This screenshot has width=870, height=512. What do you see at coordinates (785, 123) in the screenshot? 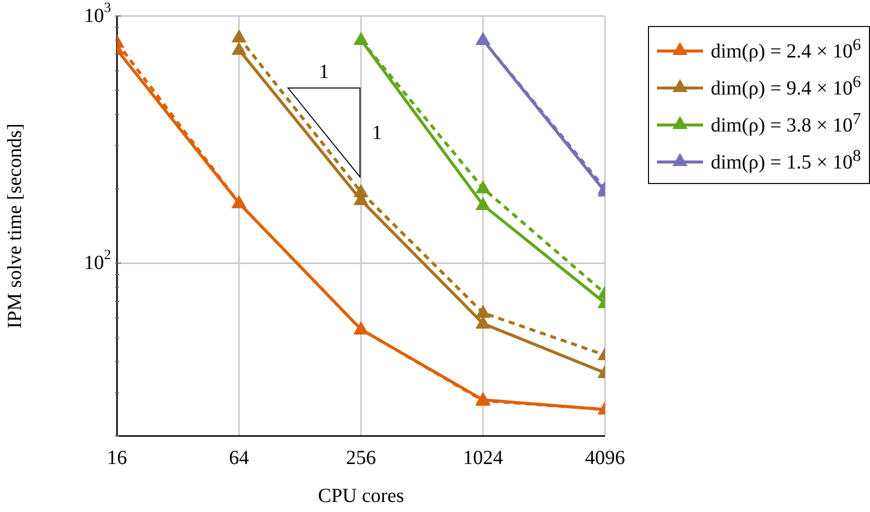
I see `legend-label: dim(ρ) = 3.8 × 10$^{7}$` at bounding box center [785, 123].